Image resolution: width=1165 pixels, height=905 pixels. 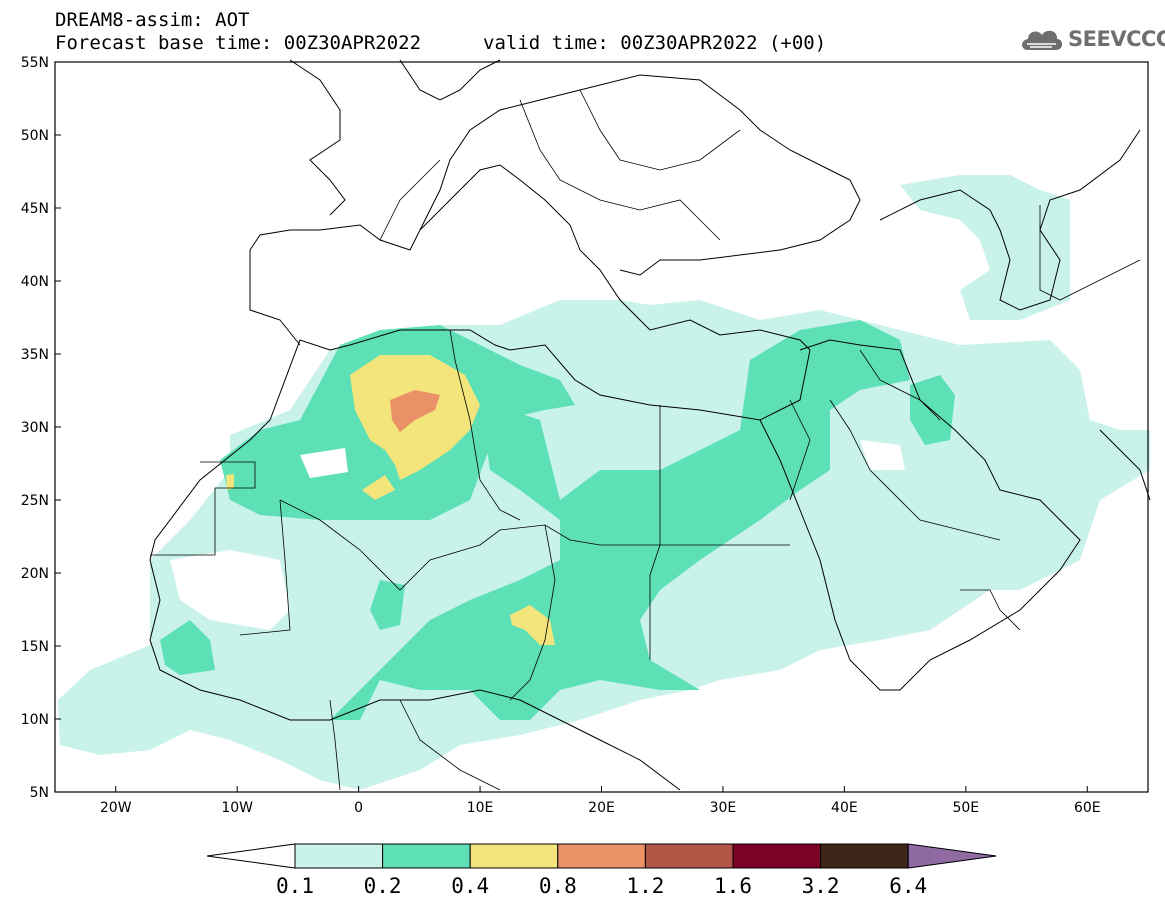 I want to click on colorbar-over-triangle, so click(x=952, y=856).